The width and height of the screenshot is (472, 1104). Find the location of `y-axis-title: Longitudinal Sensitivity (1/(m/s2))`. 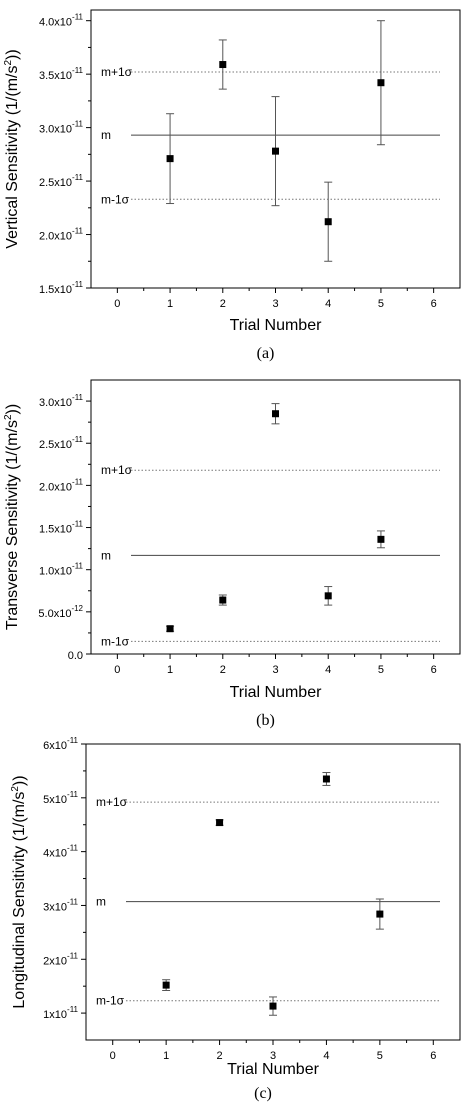

y-axis-title: Longitudinal Sensitivity (1/(m/s2)) is located at coordinates (19, 891).